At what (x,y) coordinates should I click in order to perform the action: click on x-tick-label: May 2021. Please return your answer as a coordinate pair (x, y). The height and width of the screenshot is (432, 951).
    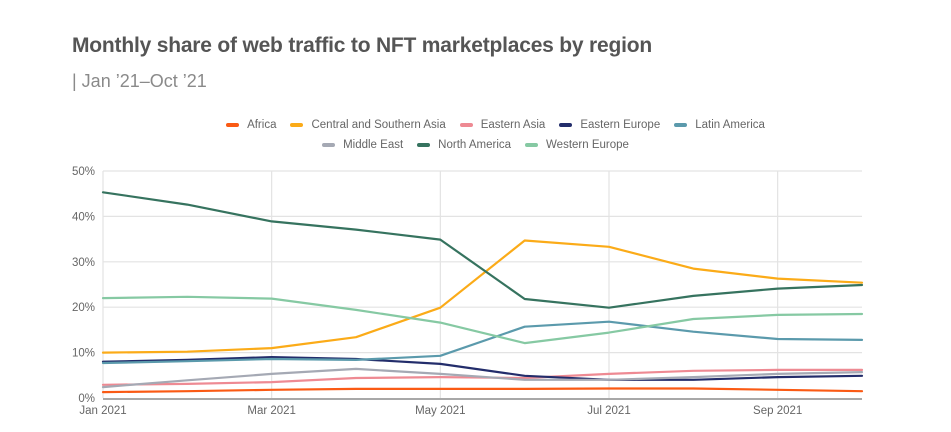
    Looking at the image, I should click on (440, 411).